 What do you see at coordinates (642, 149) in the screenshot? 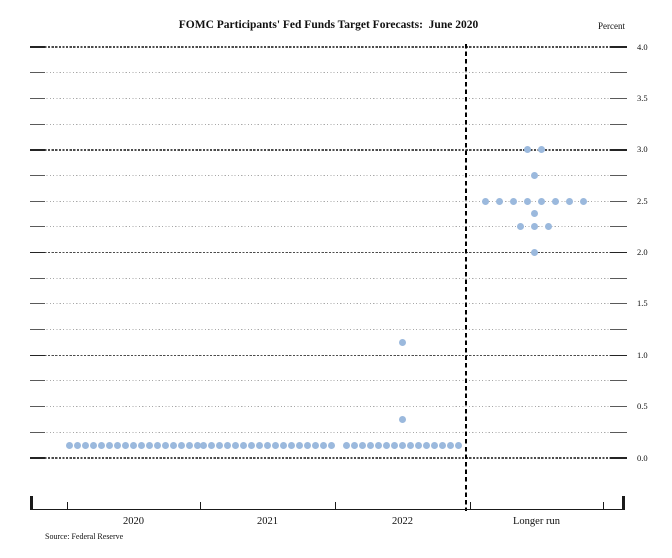
I see `y-axis-label: 3.0` at bounding box center [642, 149].